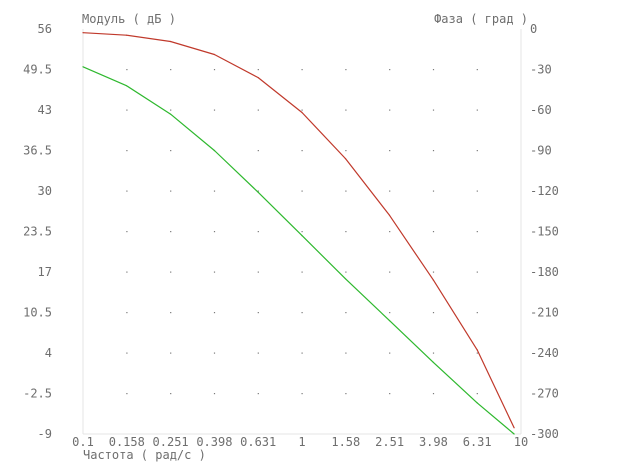 The height and width of the screenshot is (466, 621). I want to click on y-left-tick-label: 36.5, so click(37, 151).